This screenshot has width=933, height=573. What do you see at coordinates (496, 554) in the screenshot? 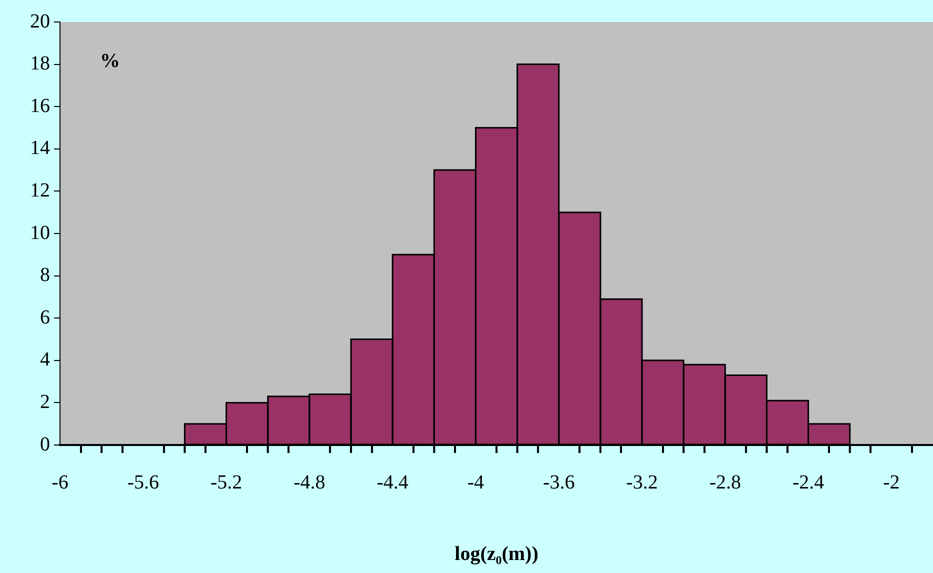
I see `x-axis-title: log(z₀(m))` at bounding box center [496, 554].